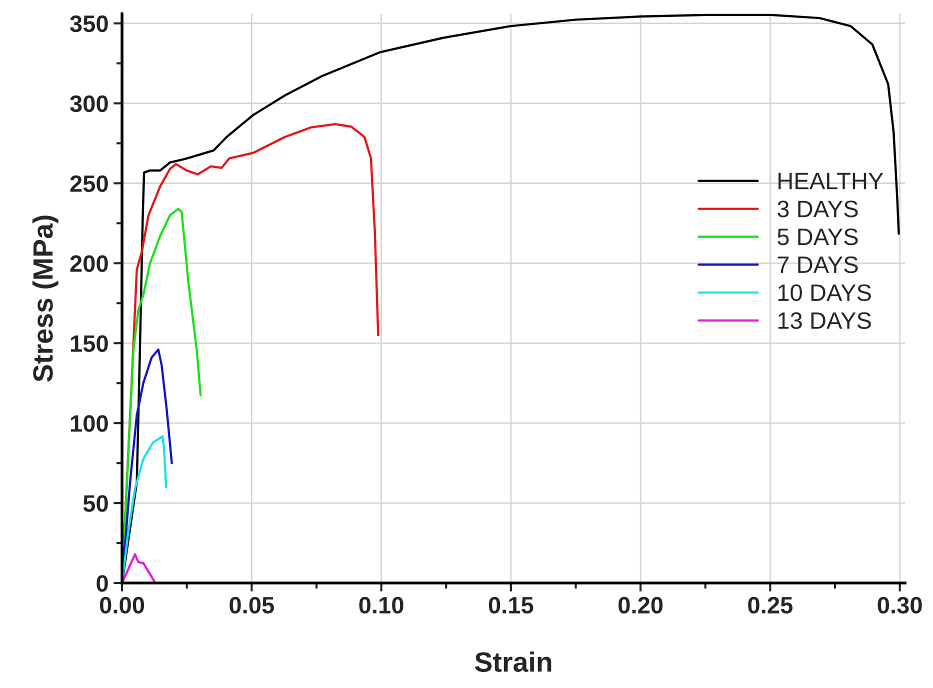  What do you see at coordinates (900, 605) in the screenshot?
I see `x-tick-label: 0.30` at bounding box center [900, 605].